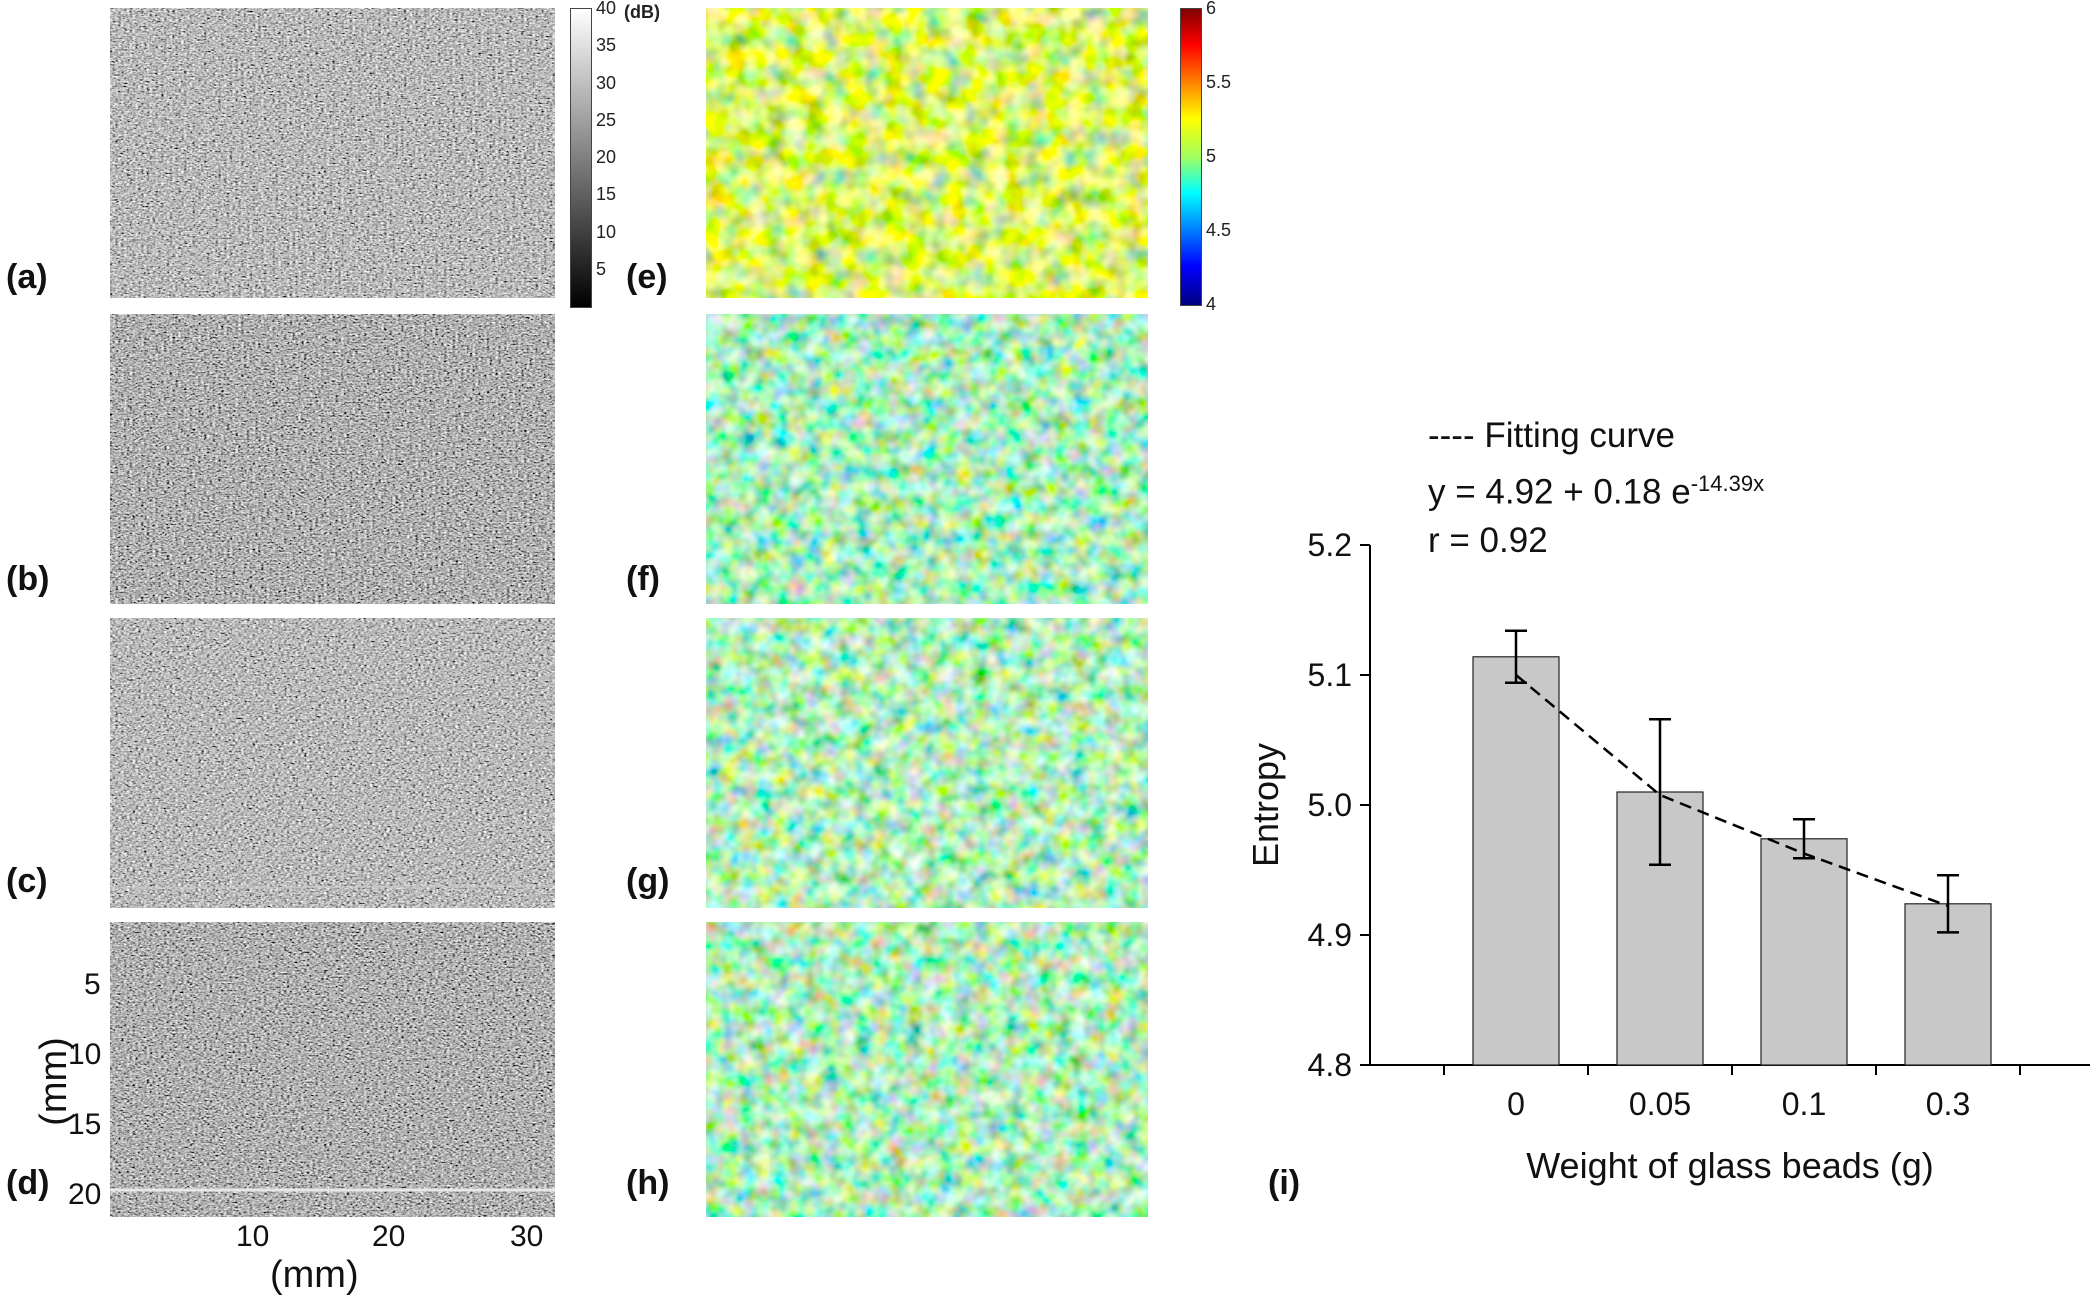 This screenshot has width=2100, height=1304. I want to click on entropy-colorbar-tick: 6, so click(1211, 9).